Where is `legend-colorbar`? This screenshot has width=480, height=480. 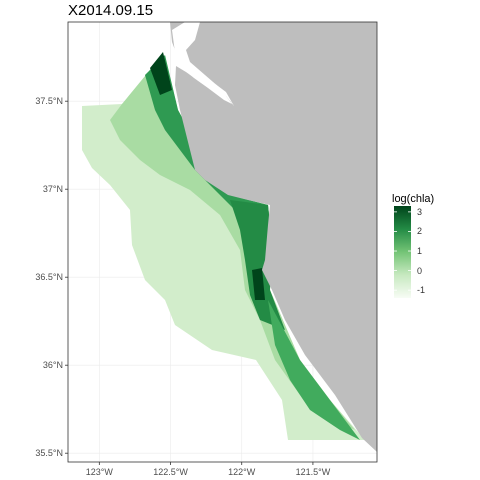
legend-colorbar is located at coordinates (402, 252).